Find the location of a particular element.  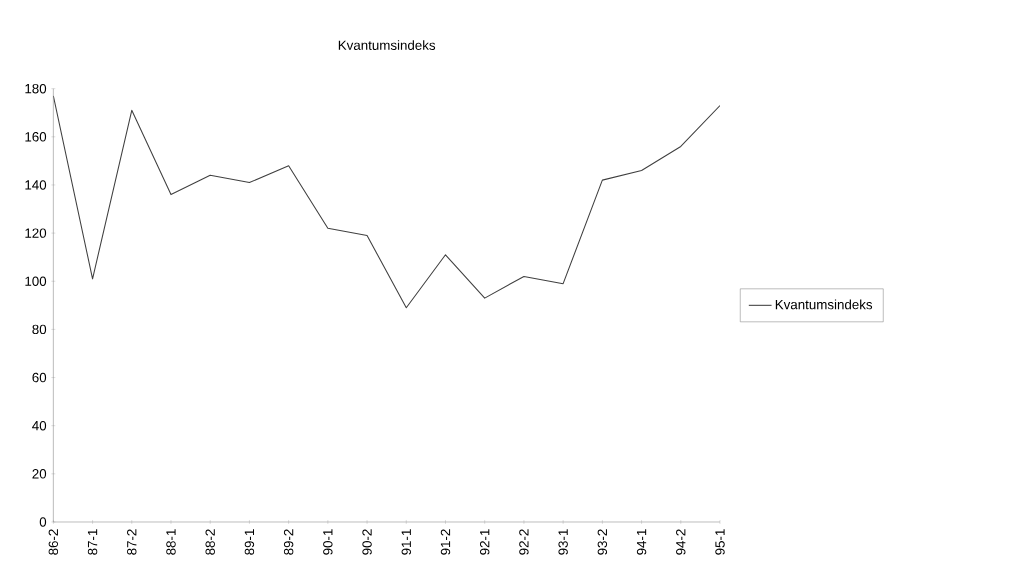

y-tick-label: 120 is located at coordinates (36, 233).